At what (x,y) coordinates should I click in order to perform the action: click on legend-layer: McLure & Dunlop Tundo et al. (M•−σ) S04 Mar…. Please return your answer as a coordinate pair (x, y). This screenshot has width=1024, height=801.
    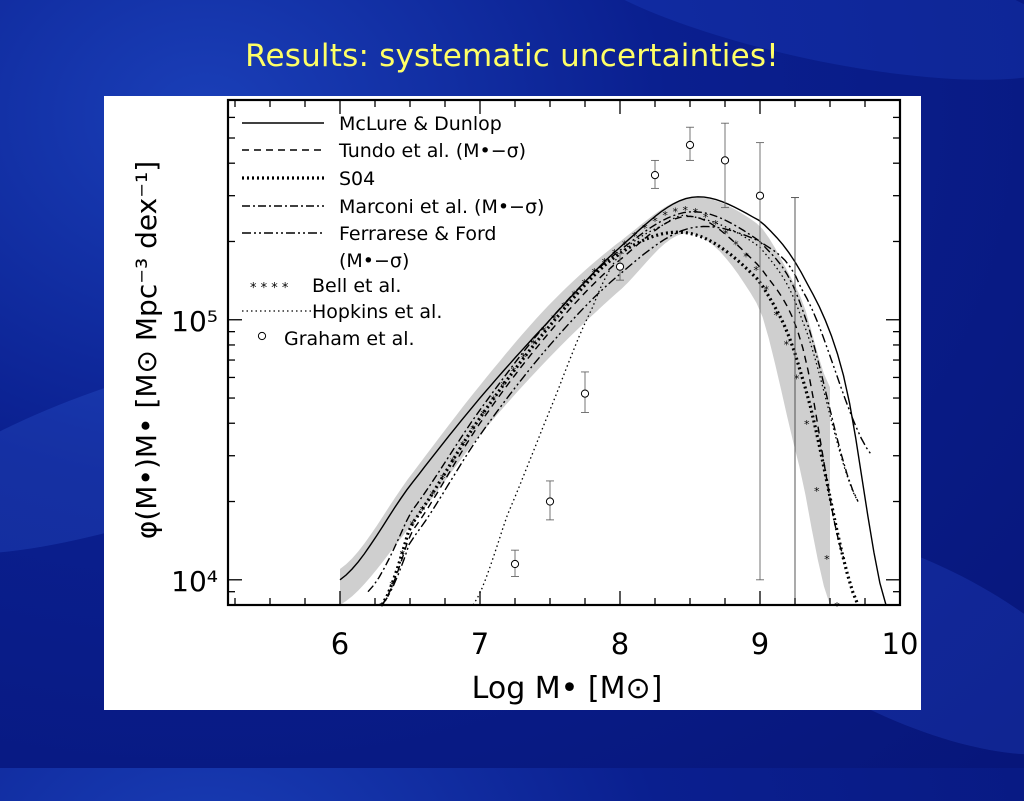
    Looking at the image, I should click on (393, 231).